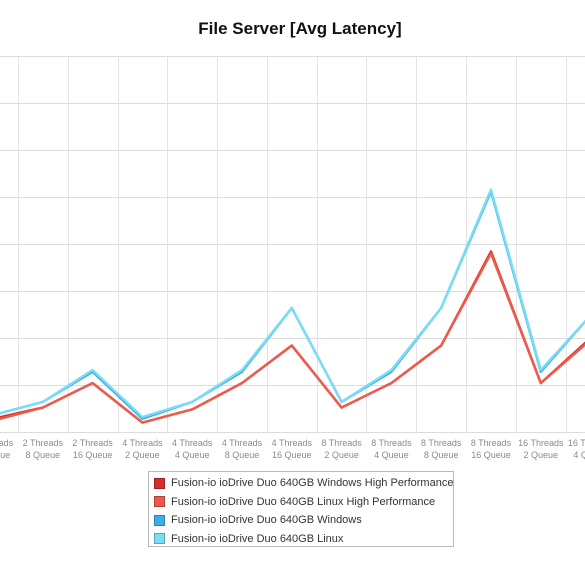  Describe the element at coordinates (300, 28) in the screenshot. I see `chart-title: File Server [Avg Latency]` at that location.